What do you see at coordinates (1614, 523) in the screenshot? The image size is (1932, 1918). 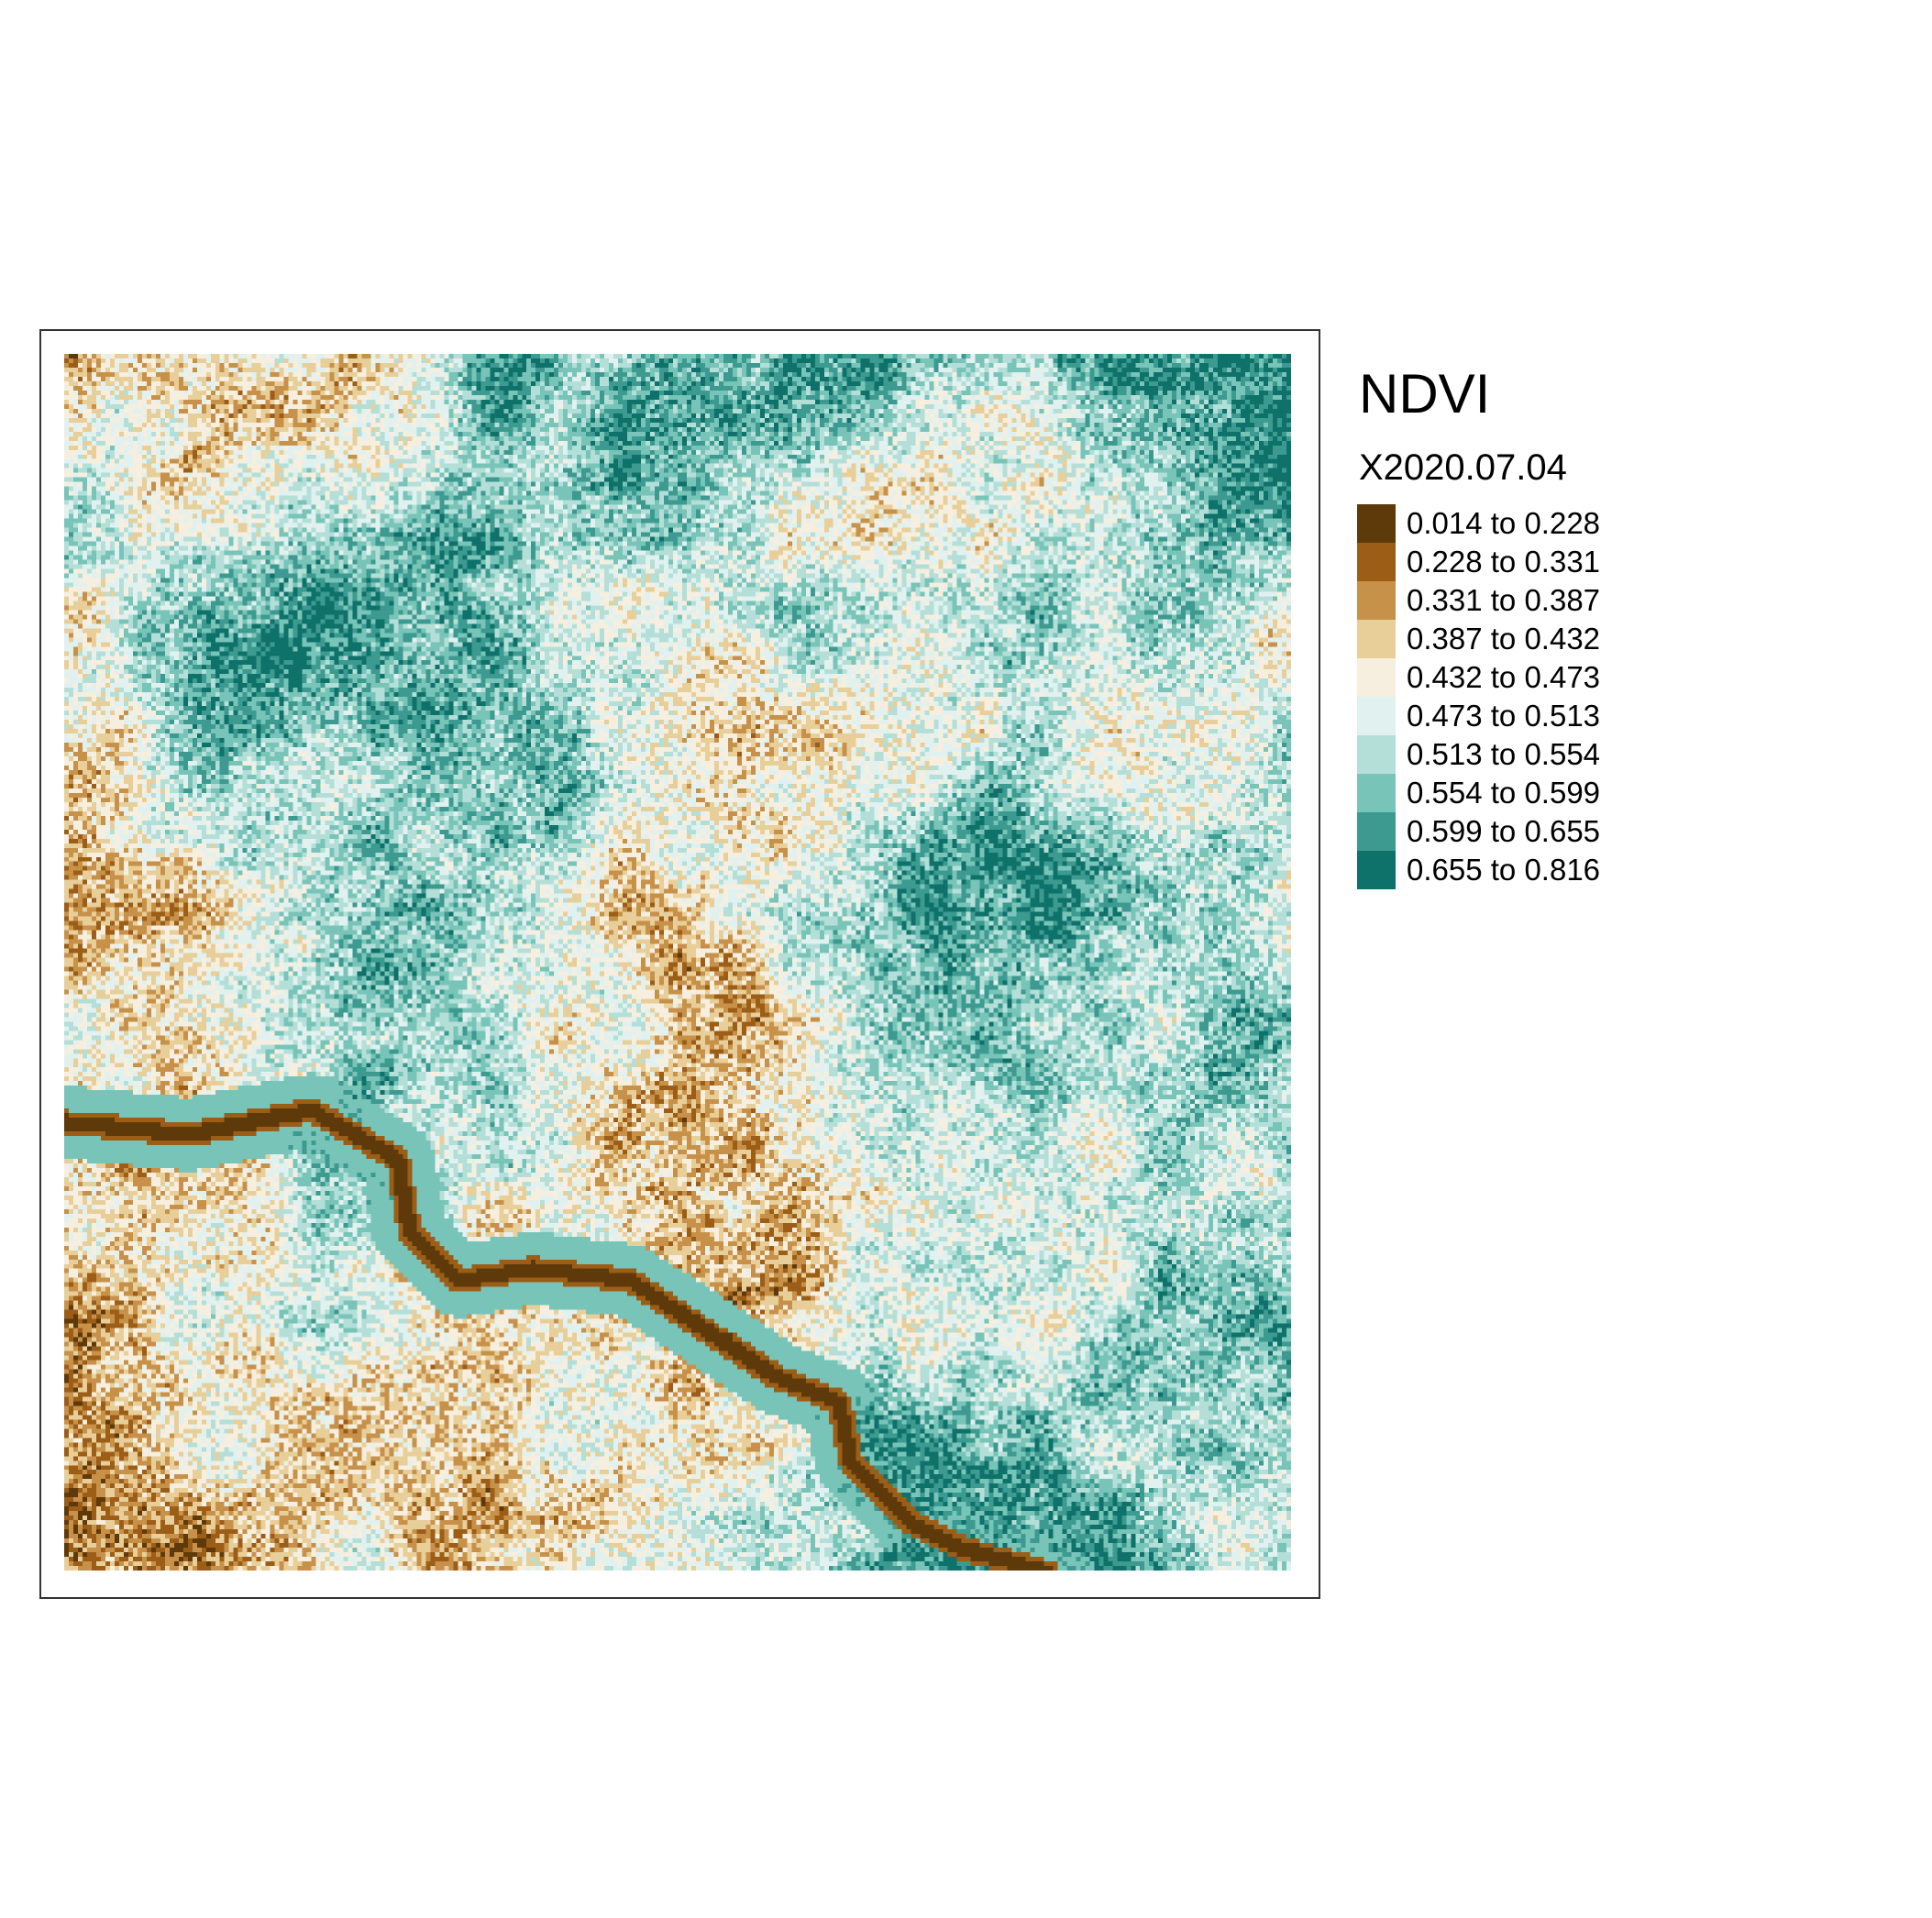 I see `legend-item: 0.014 to 0.228` at bounding box center [1614, 523].